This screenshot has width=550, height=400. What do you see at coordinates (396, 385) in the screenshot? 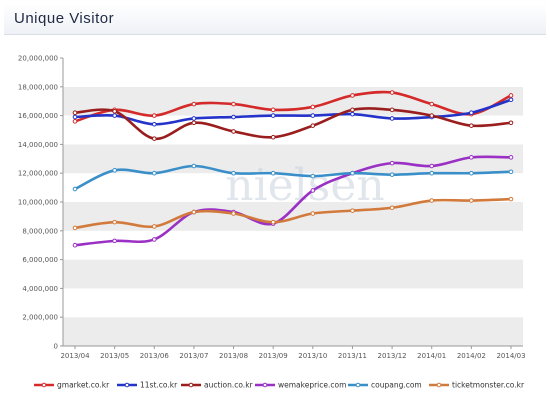
I see `legend-label: coupang.com` at bounding box center [396, 385].